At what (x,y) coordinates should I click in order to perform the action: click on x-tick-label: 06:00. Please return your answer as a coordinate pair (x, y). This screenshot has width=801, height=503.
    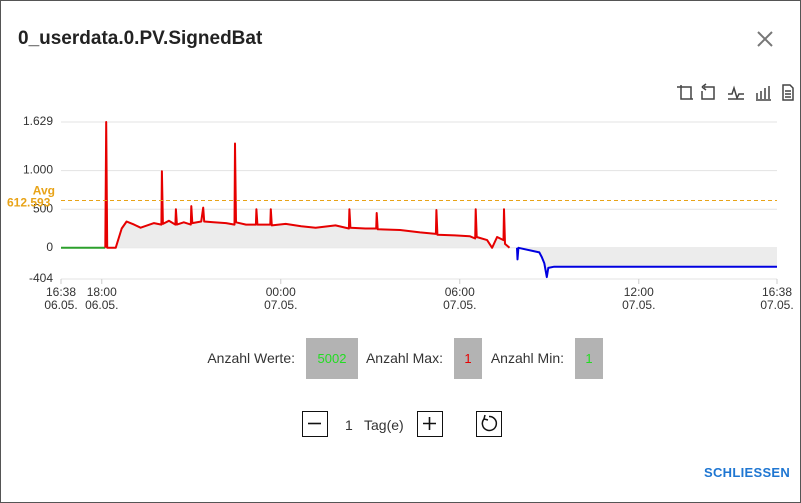
    Looking at the image, I should click on (460, 292).